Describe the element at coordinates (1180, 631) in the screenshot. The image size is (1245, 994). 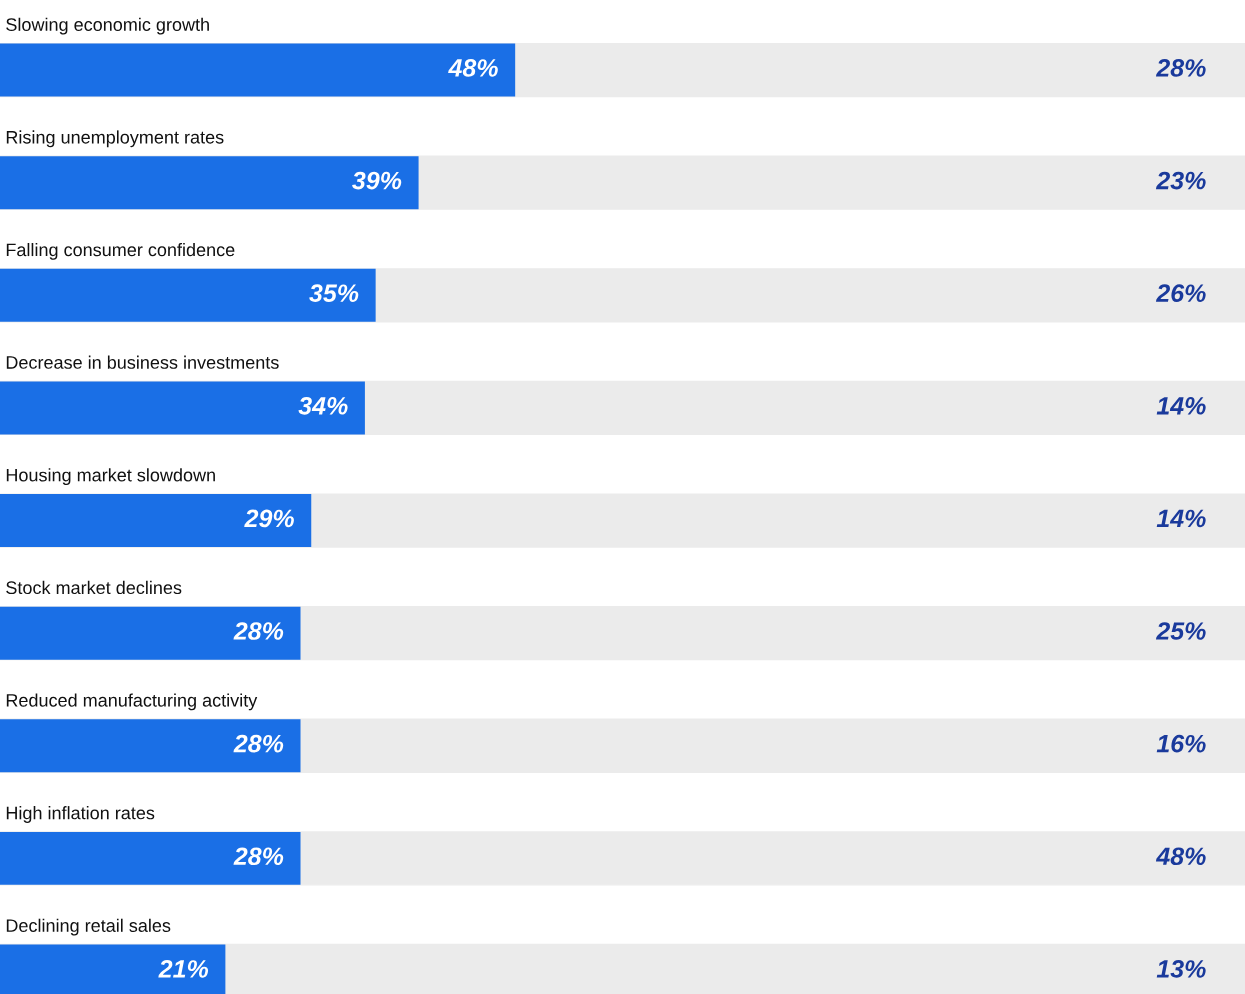
I see `annotation: 25%` at that location.